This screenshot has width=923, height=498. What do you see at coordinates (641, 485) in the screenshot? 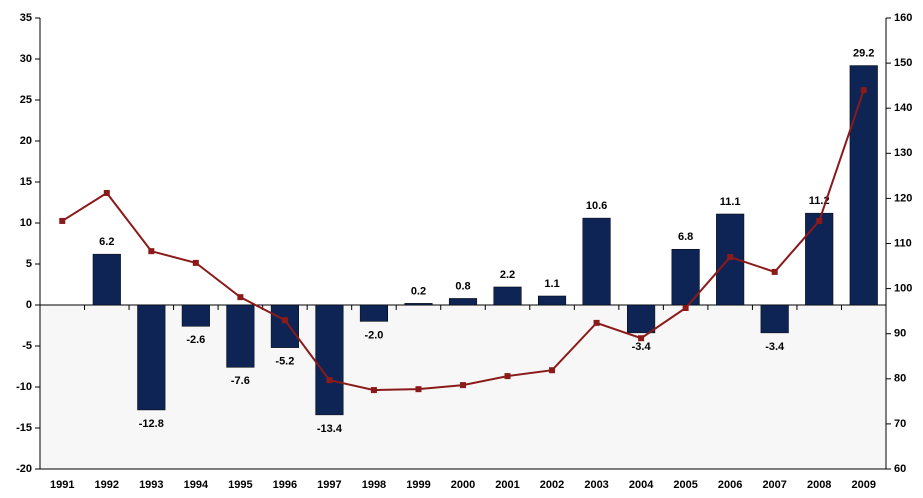
I see `x-tick-label: 2004` at bounding box center [641, 485].